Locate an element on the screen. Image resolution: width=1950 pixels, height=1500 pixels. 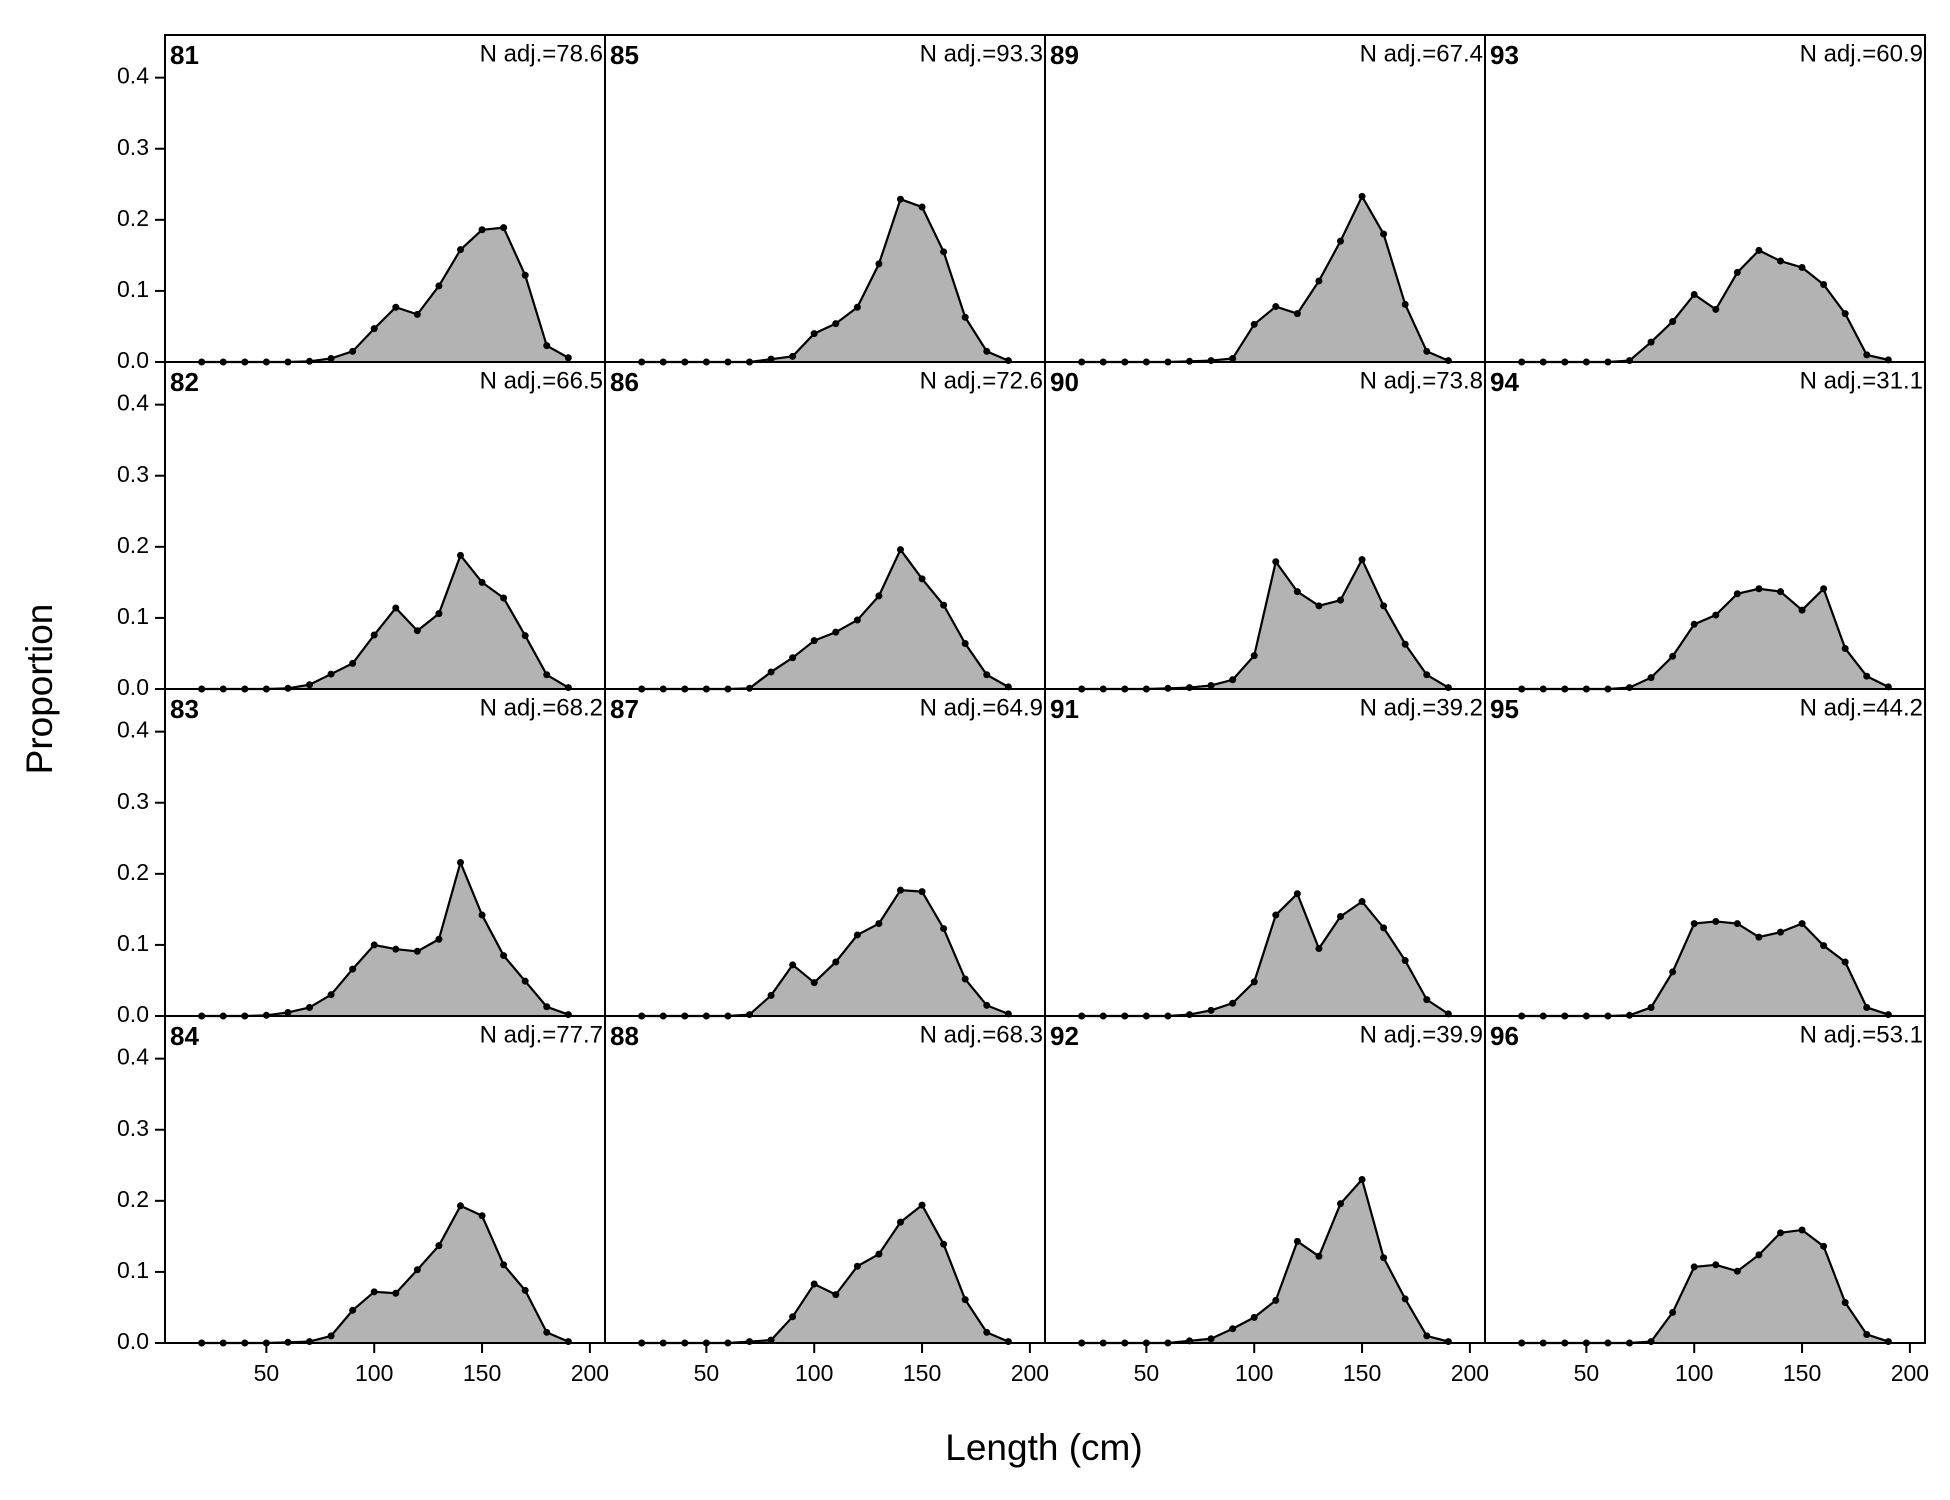
panel-annotation: N adj.=39.2 is located at coordinates (1421, 707).